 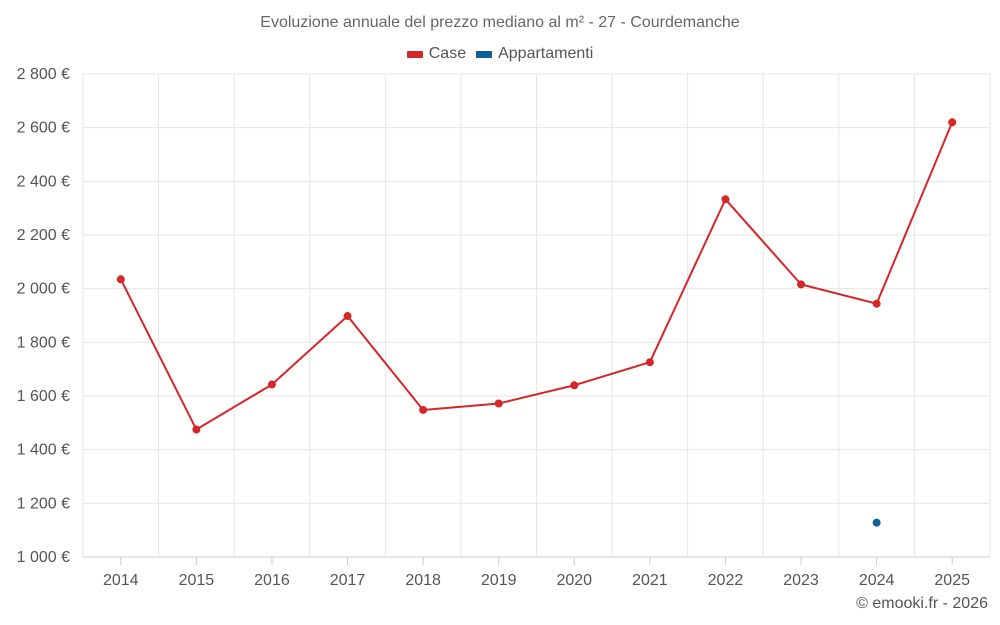 I want to click on data-point-case-2024, so click(x=876, y=303).